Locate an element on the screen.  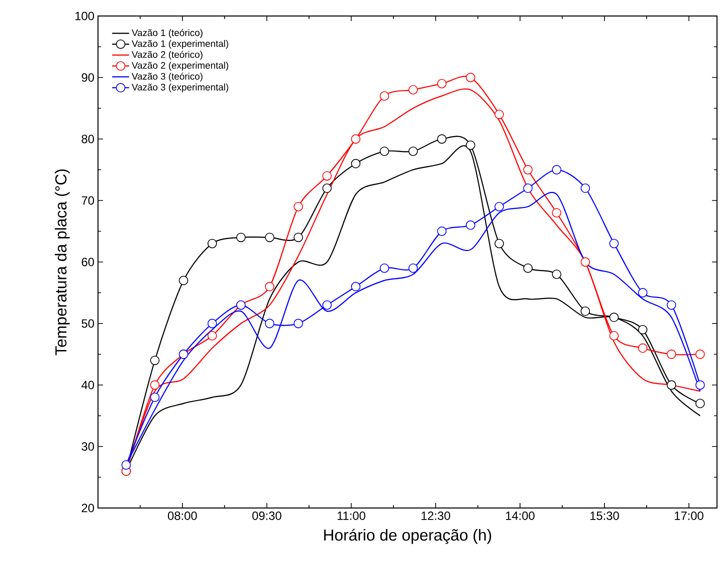
y-tick-label: 80 is located at coordinates (88, 139).